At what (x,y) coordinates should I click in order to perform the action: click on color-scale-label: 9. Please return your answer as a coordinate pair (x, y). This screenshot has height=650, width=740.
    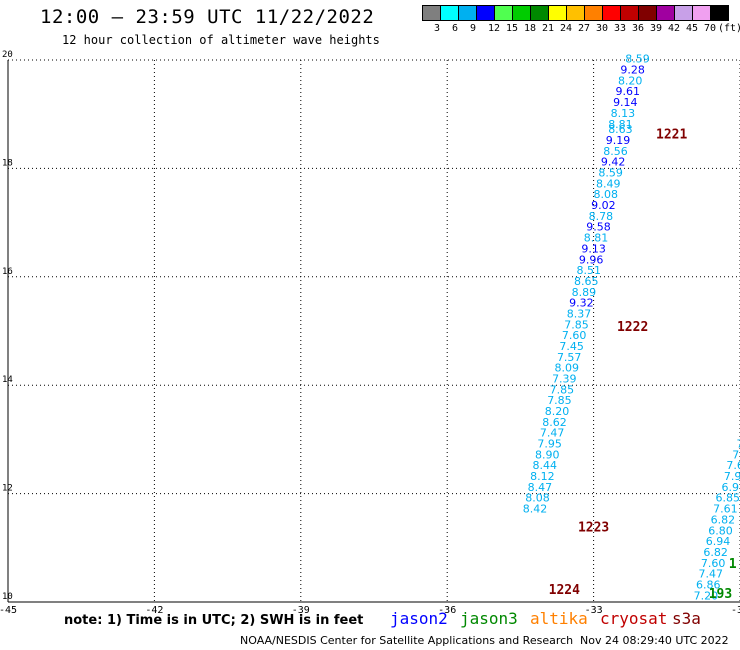
    Looking at the image, I should click on (473, 28).